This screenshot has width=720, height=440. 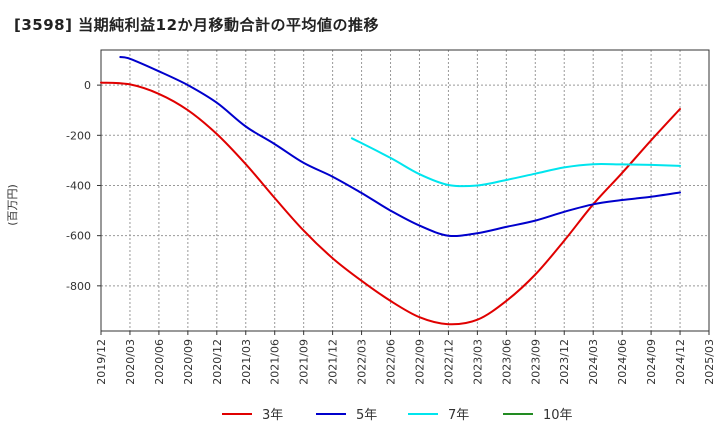 I want to click on y-tick-label: 0, so click(x=87, y=85).